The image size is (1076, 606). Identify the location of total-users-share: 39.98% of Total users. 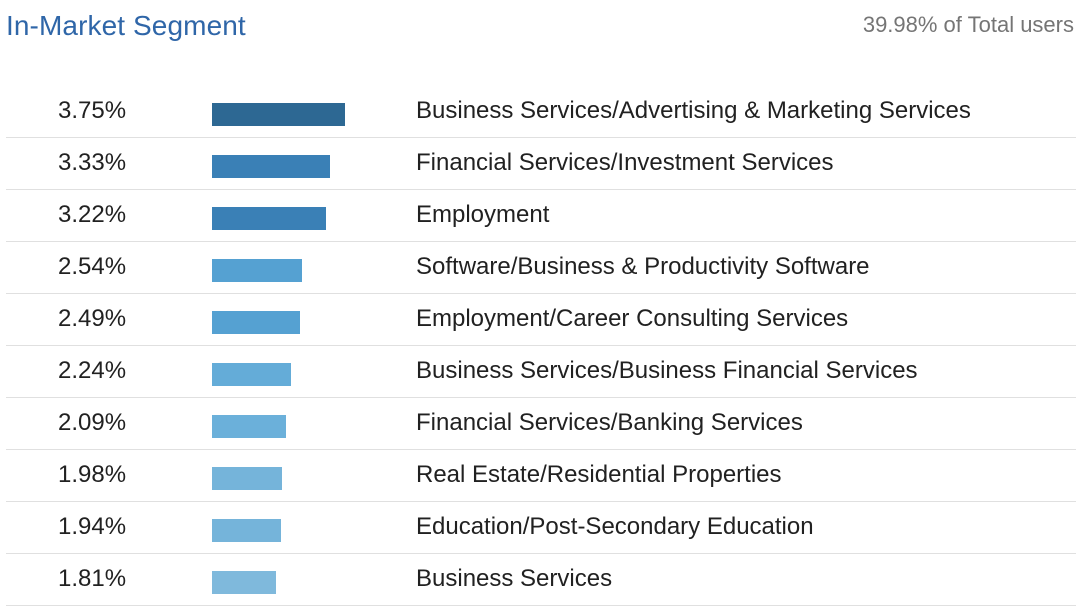
(968, 24).